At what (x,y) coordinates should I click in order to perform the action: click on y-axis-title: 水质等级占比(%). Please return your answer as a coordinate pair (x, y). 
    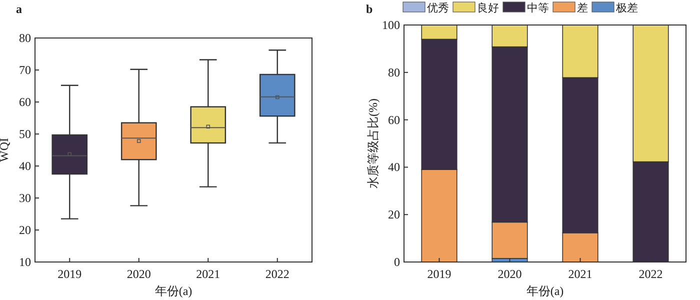
    Looking at the image, I should click on (373, 143).